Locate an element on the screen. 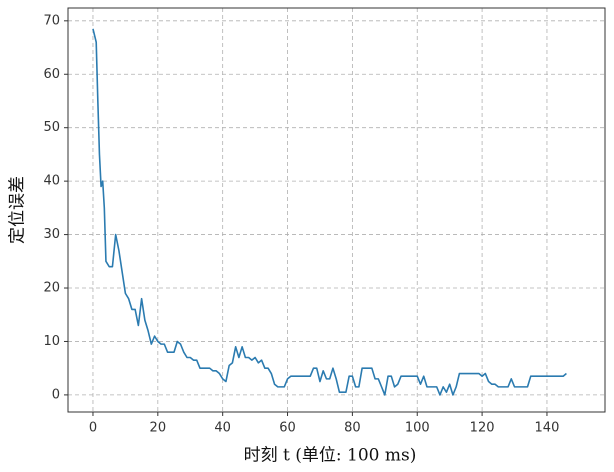 The height and width of the screenshot is (472, 614). y-tick-label: 0 is located at coordinates (56, 394).